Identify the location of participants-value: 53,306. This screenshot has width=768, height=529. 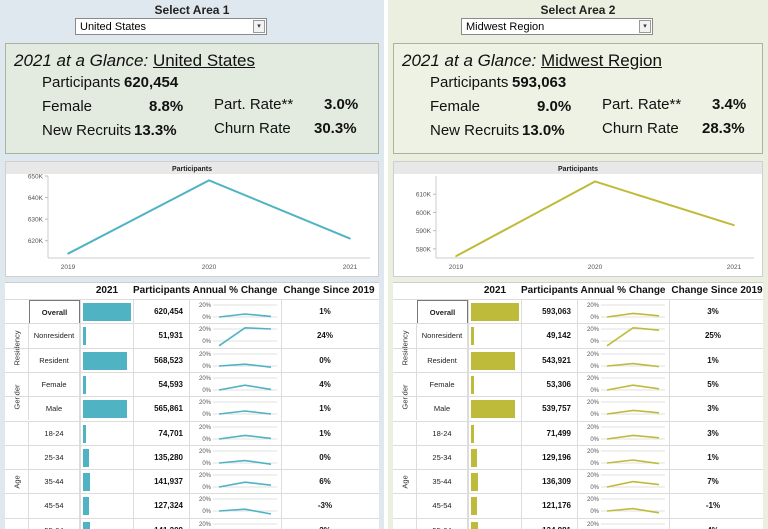
(558, 384).